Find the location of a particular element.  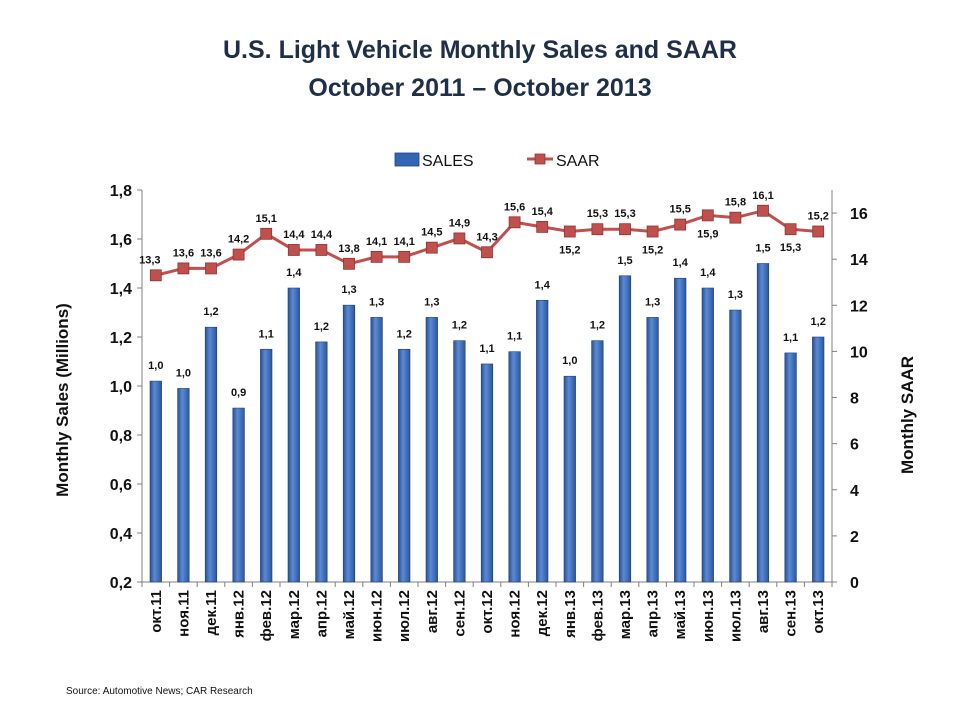

y2-tick-label: 4 is located at coordinates (854, 491).